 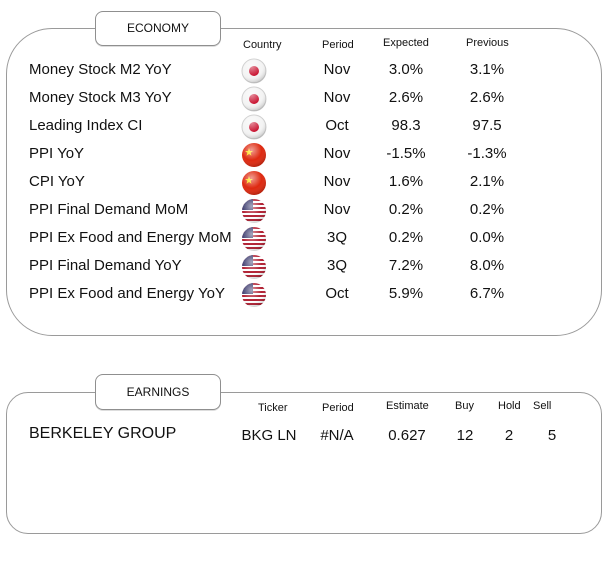 What do you see at coordinates (303, 100) in the screenshot?
I see `economy-row: Money Stock M3 YoY Nov 2.6% 2.6%` at bounding box center [303, 100].